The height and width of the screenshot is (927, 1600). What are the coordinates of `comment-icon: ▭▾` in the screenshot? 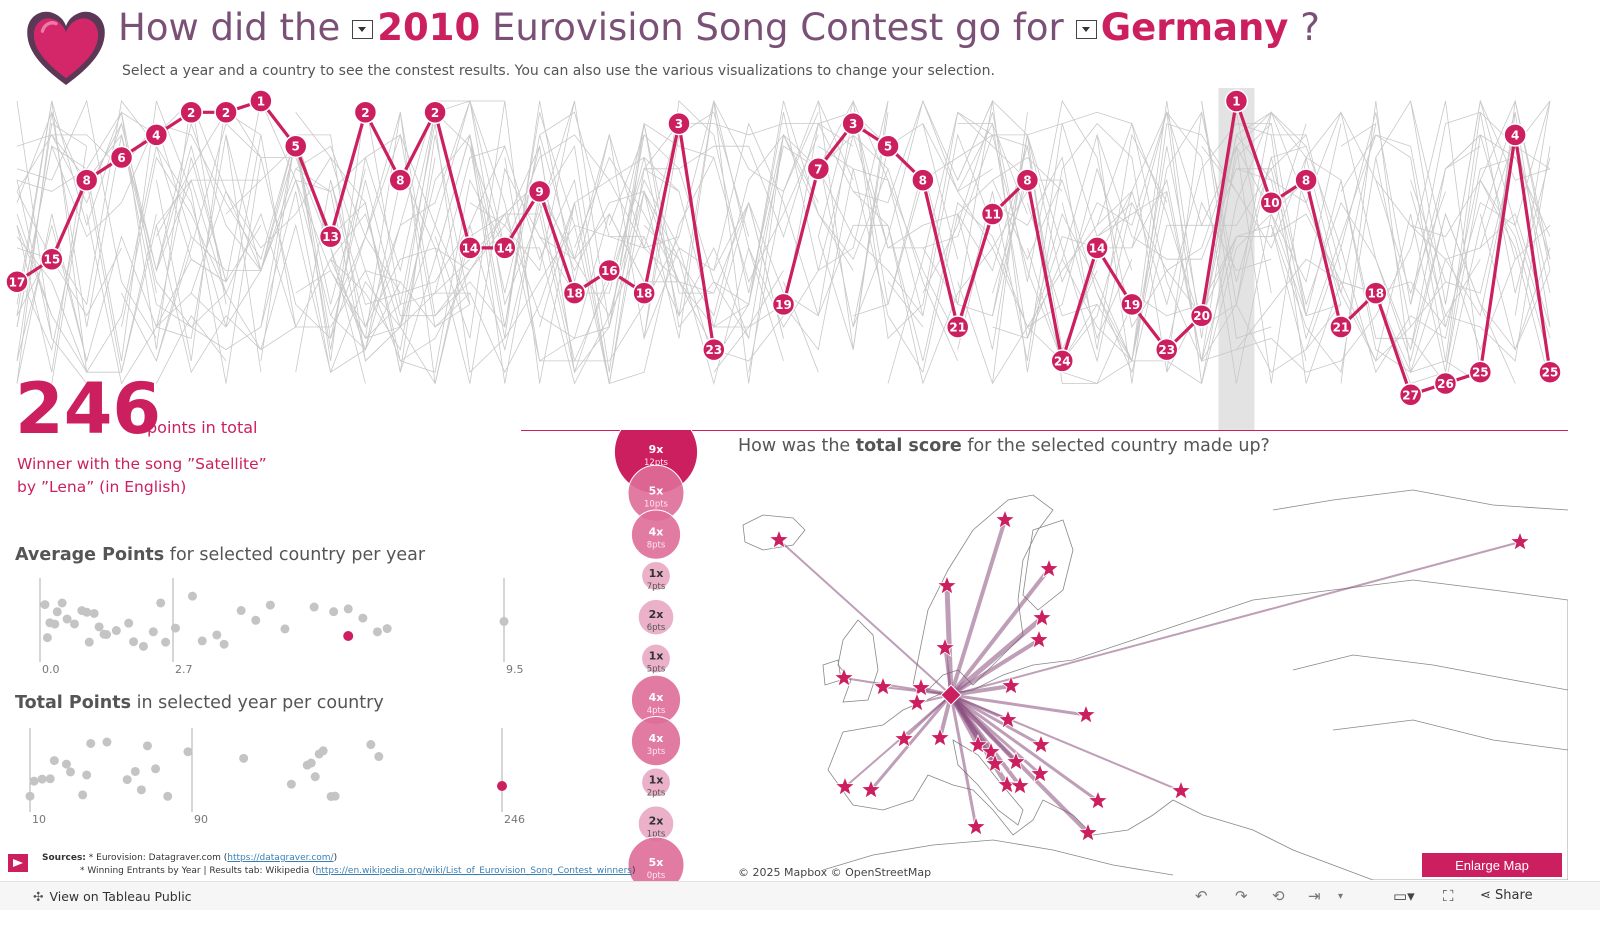 It's located at (1404, 896).